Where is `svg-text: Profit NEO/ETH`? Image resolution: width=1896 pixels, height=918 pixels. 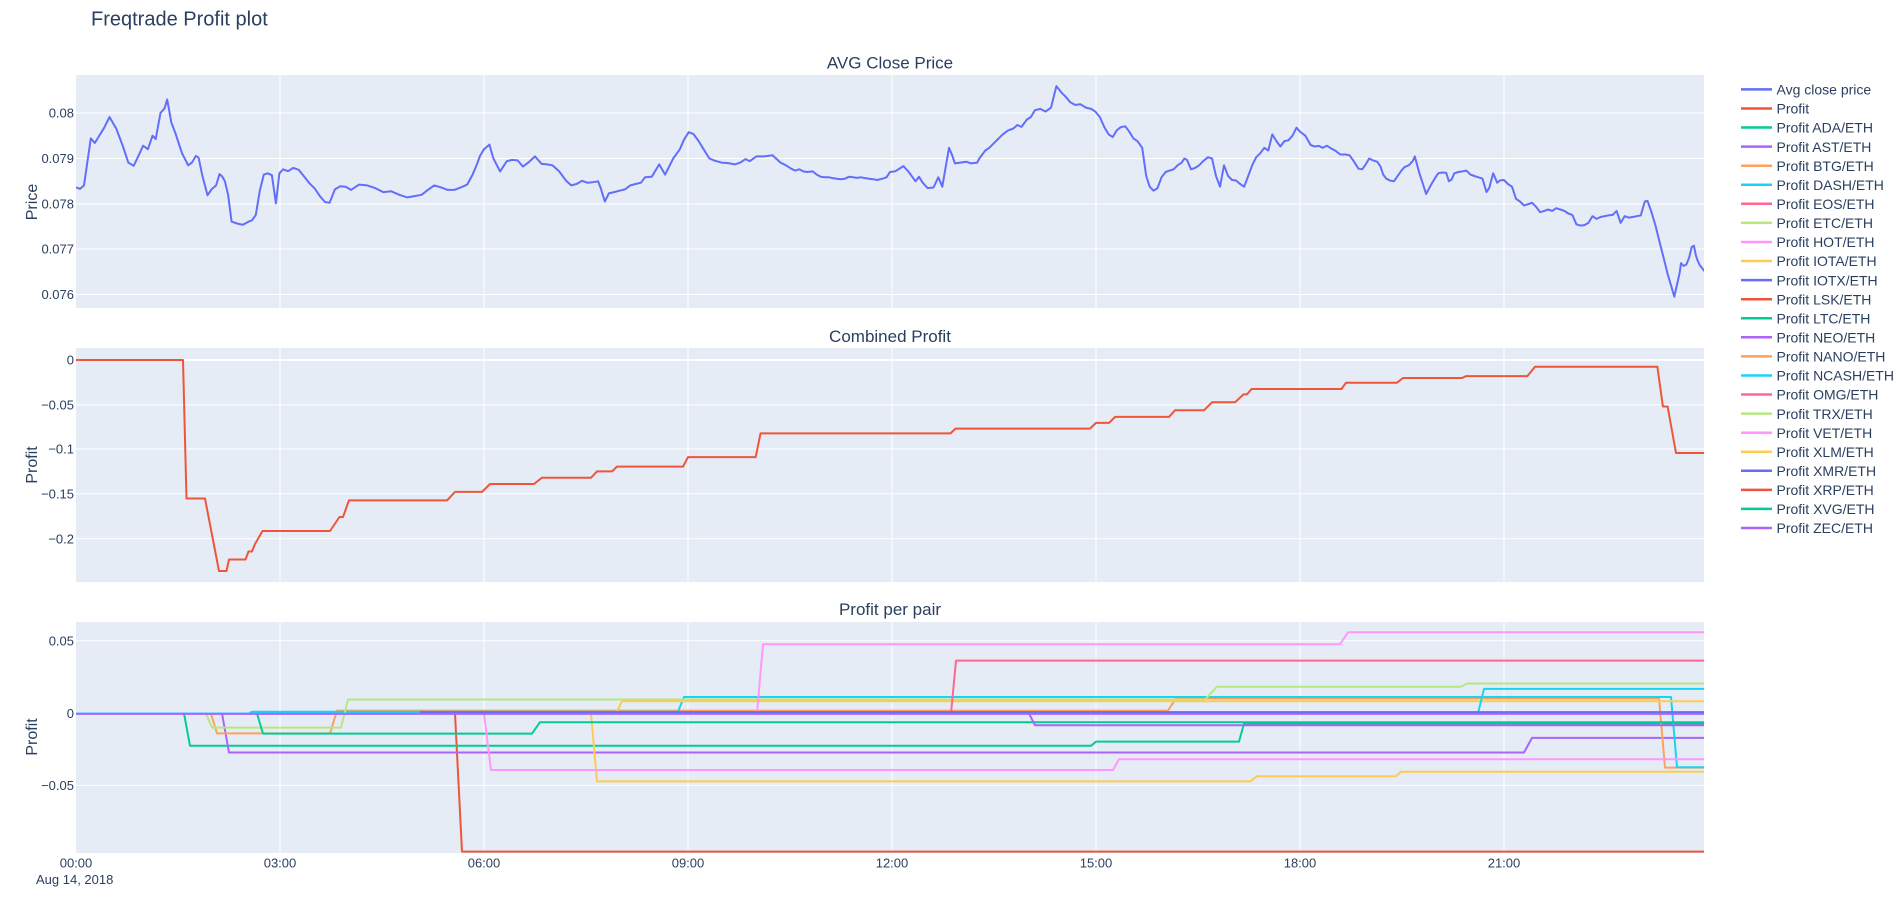 svg-text: Profit NEO/ETH is located at coordinates (1826, 338).